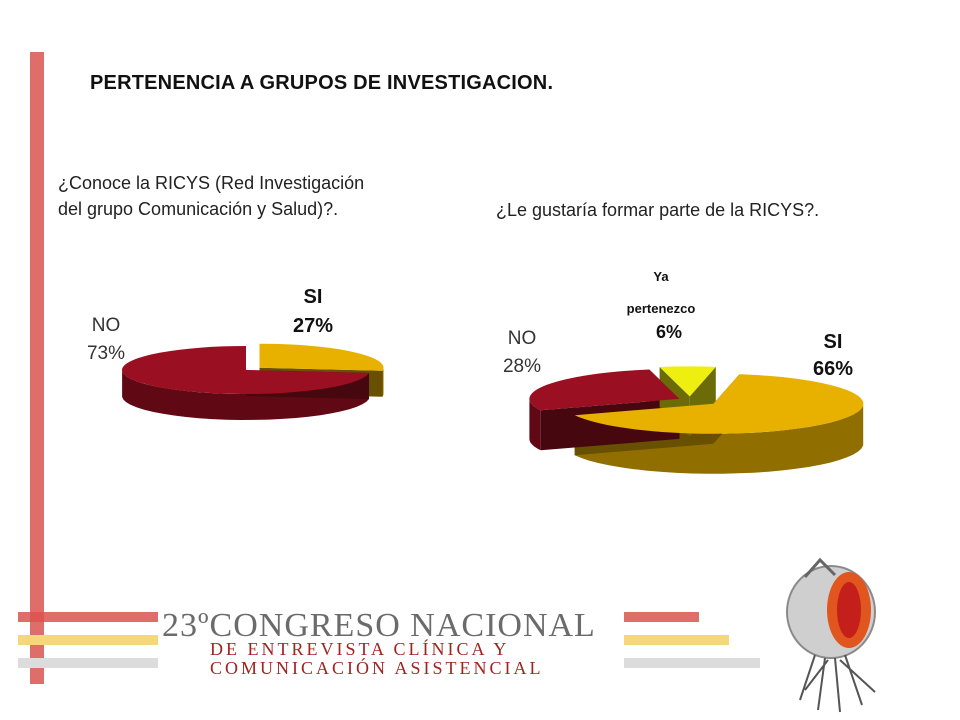  I want to click on question-1-line-1: ¿Conoce la RICYS (Red Investigación, so click(211, 183).